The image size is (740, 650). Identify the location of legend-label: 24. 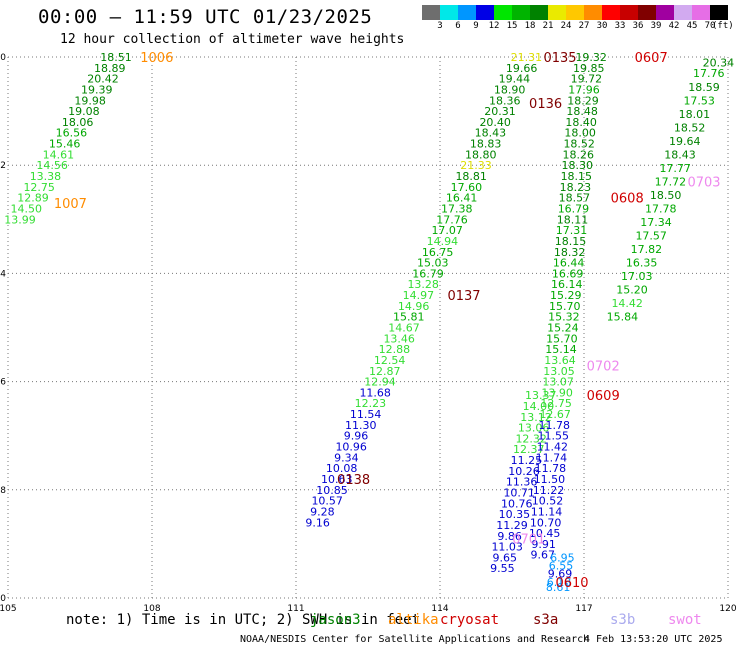
(566, 26).